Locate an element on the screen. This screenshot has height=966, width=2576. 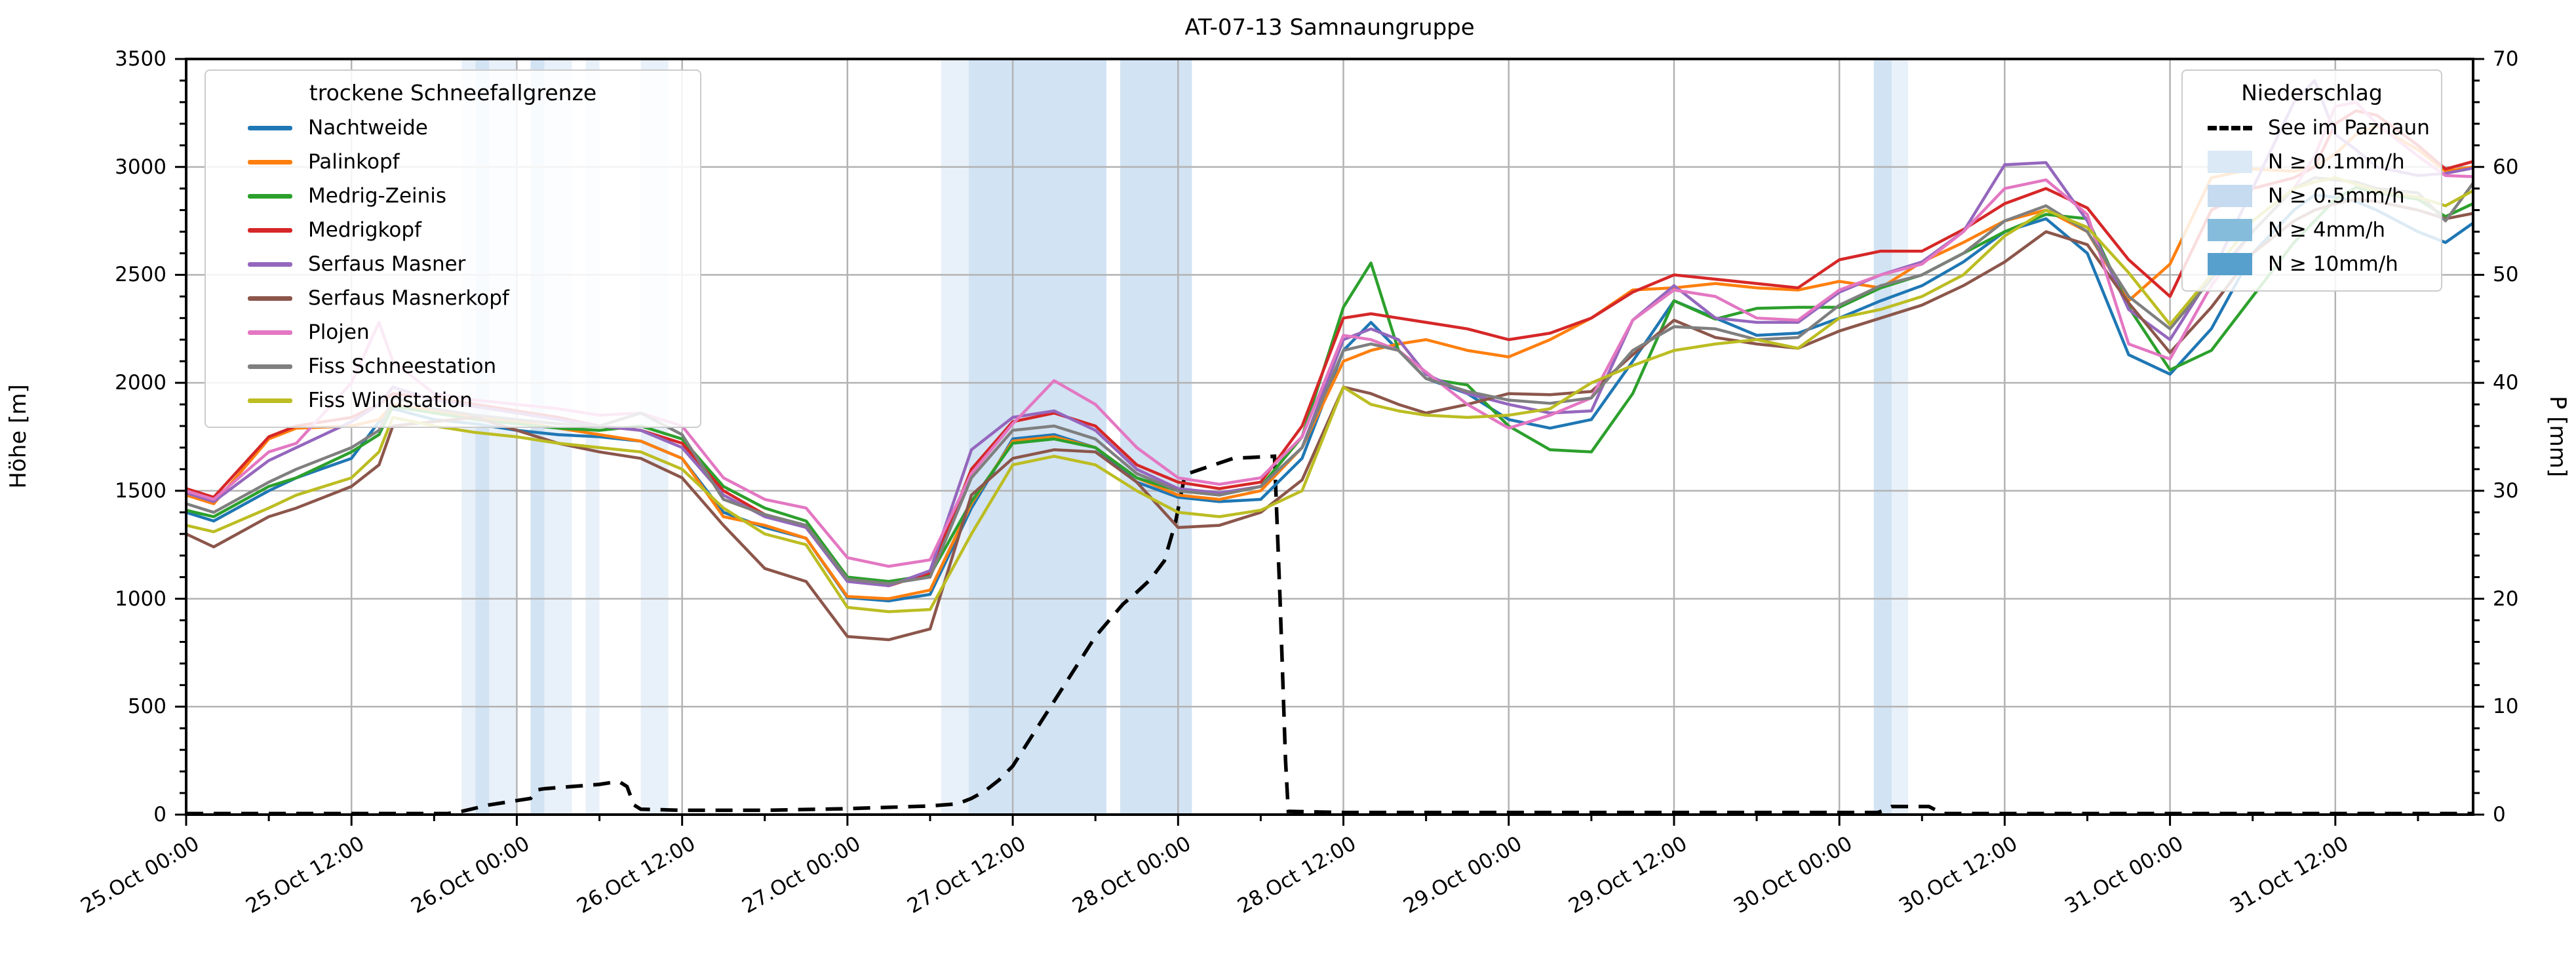
legend-item-label: N ≥ 0.5mm/h is located at coordinates (2336, 196).